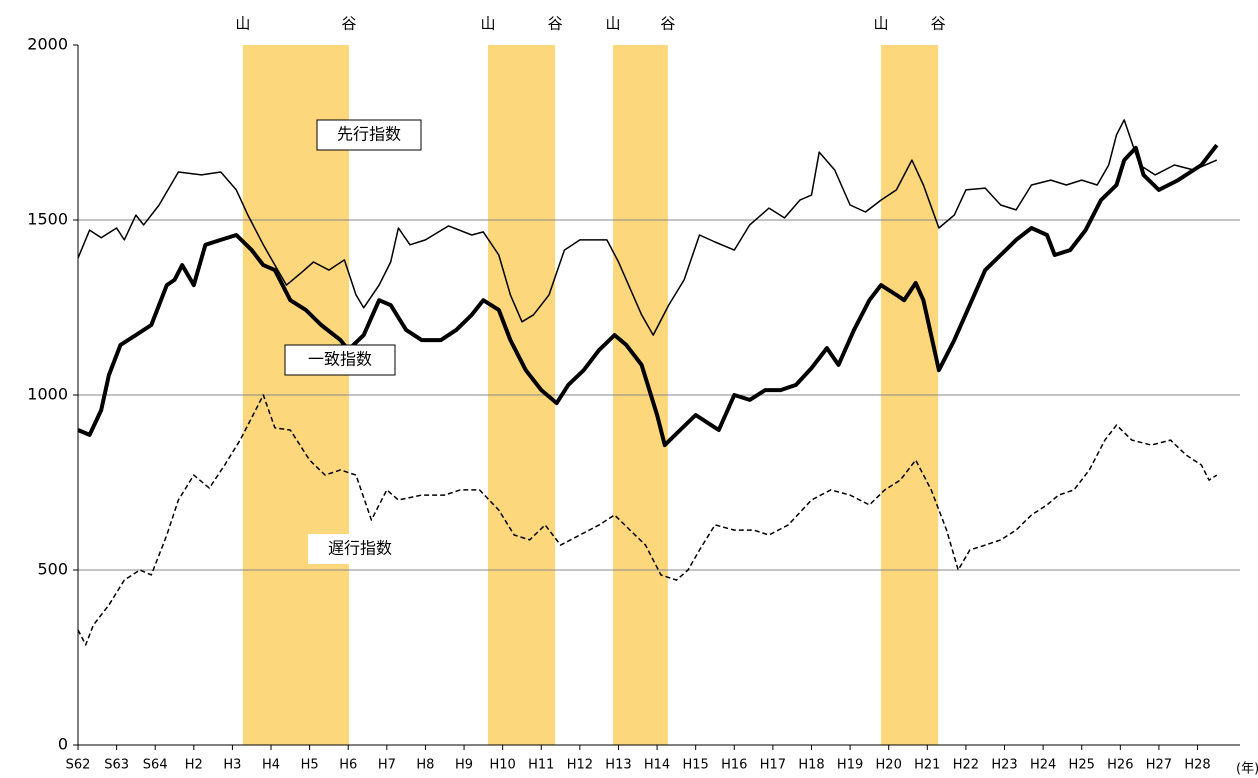 The width and height of the screenshot is (1258, 778). What do you see at coordinates (464, 765) in the screenshot?
I see `x-tick-label: H9` at bounding box center [464, 765].